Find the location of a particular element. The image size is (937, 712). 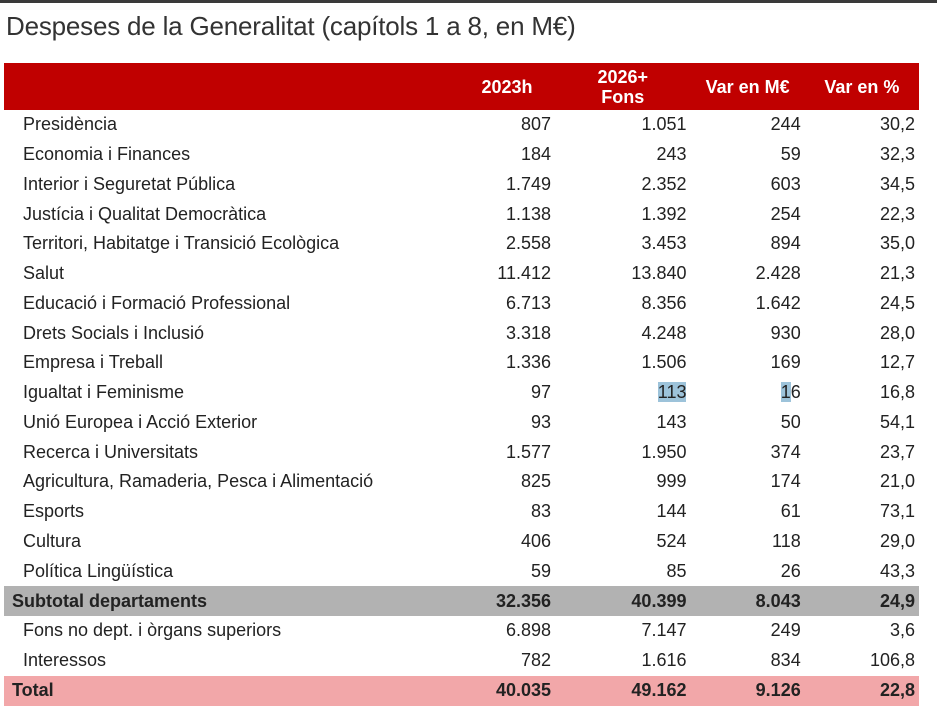

value-2023h: 6.713 is located at coordinates (528, 302).